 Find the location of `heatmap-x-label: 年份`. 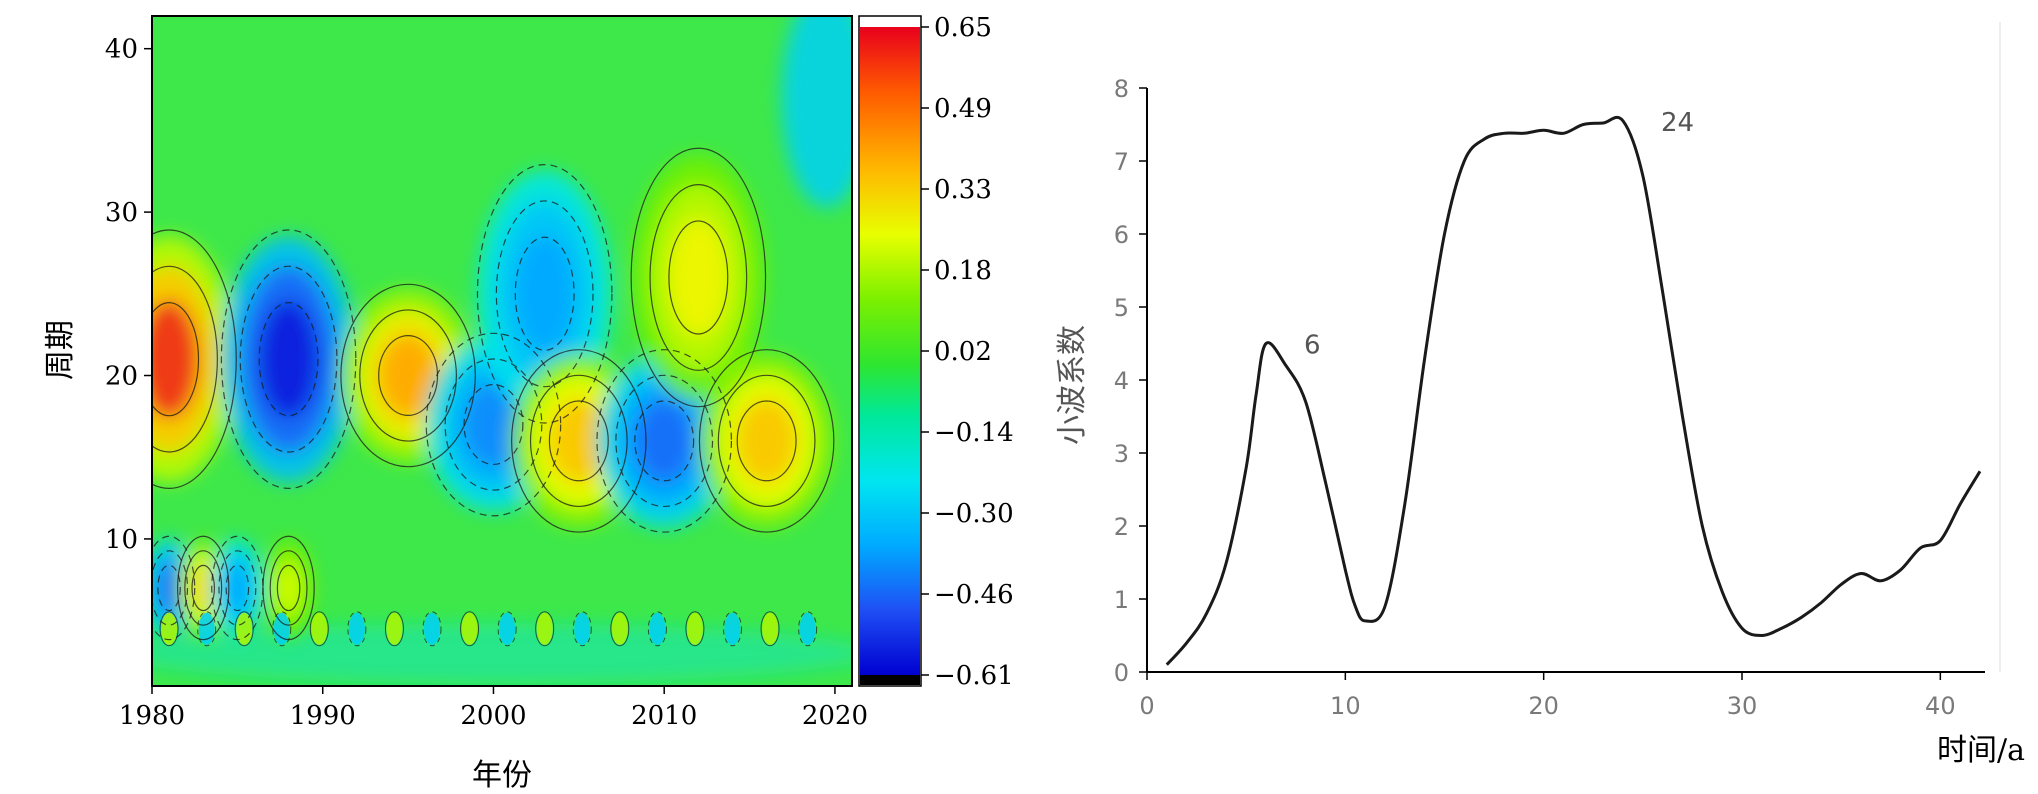

heatmap-x-label: 年份 is located at coordinates (502, 775).